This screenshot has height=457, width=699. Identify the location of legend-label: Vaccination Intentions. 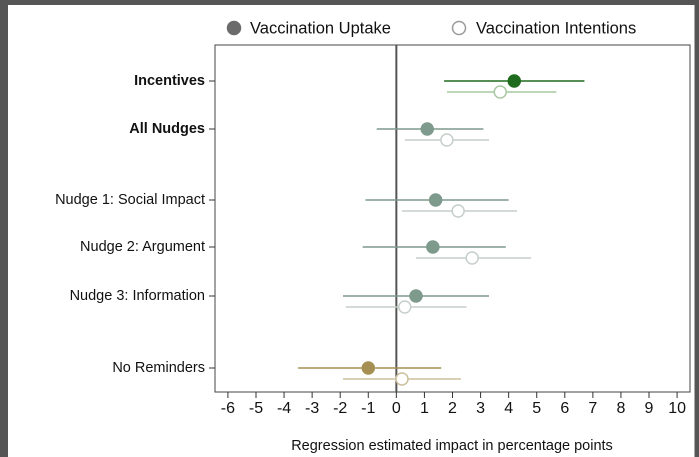
(556, 28).